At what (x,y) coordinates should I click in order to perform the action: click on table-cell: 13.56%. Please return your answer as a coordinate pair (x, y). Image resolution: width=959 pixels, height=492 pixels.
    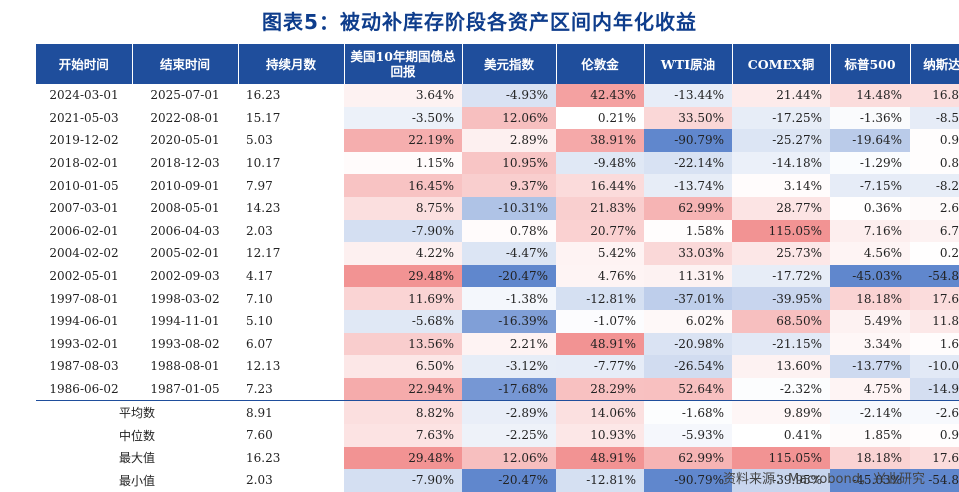
    Looking at the image, I should click on (403, 344).